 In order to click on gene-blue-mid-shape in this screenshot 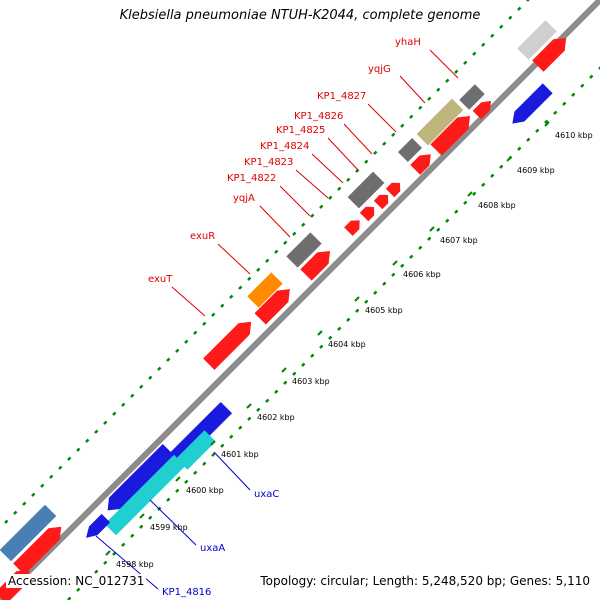, I will do `click(141, 477)`.